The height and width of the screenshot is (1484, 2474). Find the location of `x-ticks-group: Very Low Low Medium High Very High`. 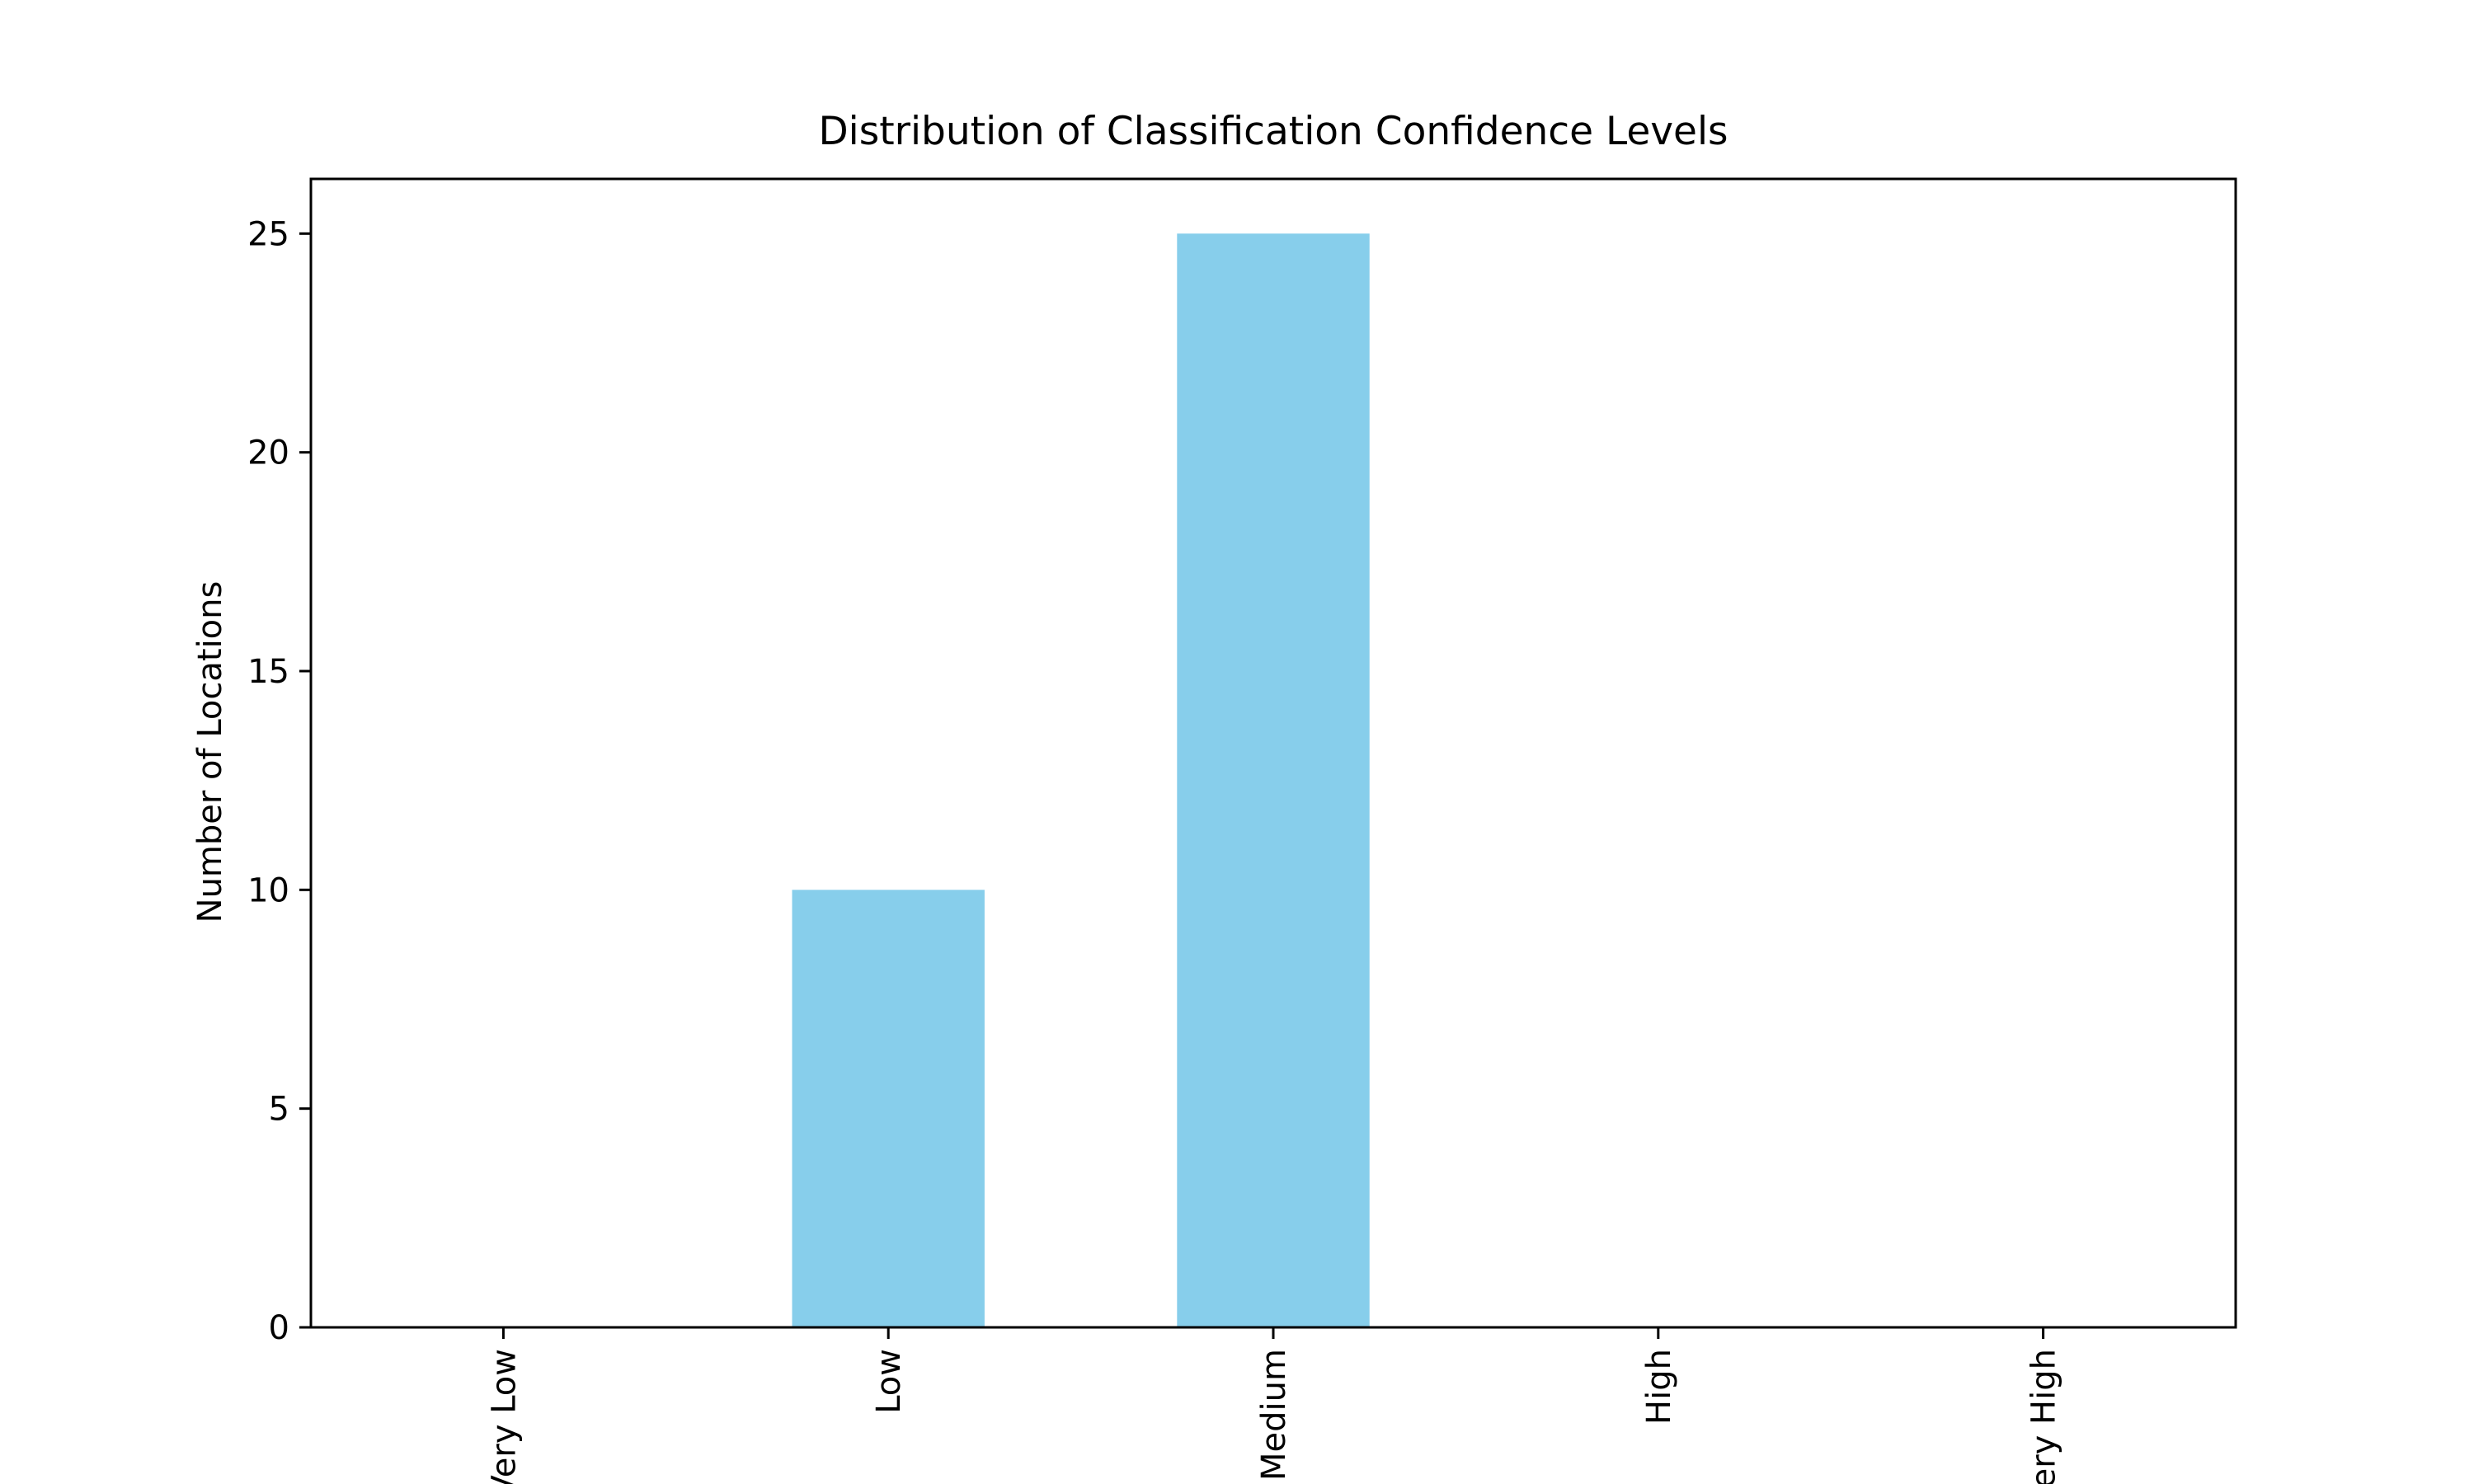

x-ticks-group: Very Low Low Medium High Very High is located at coordinates (1274, 1405).